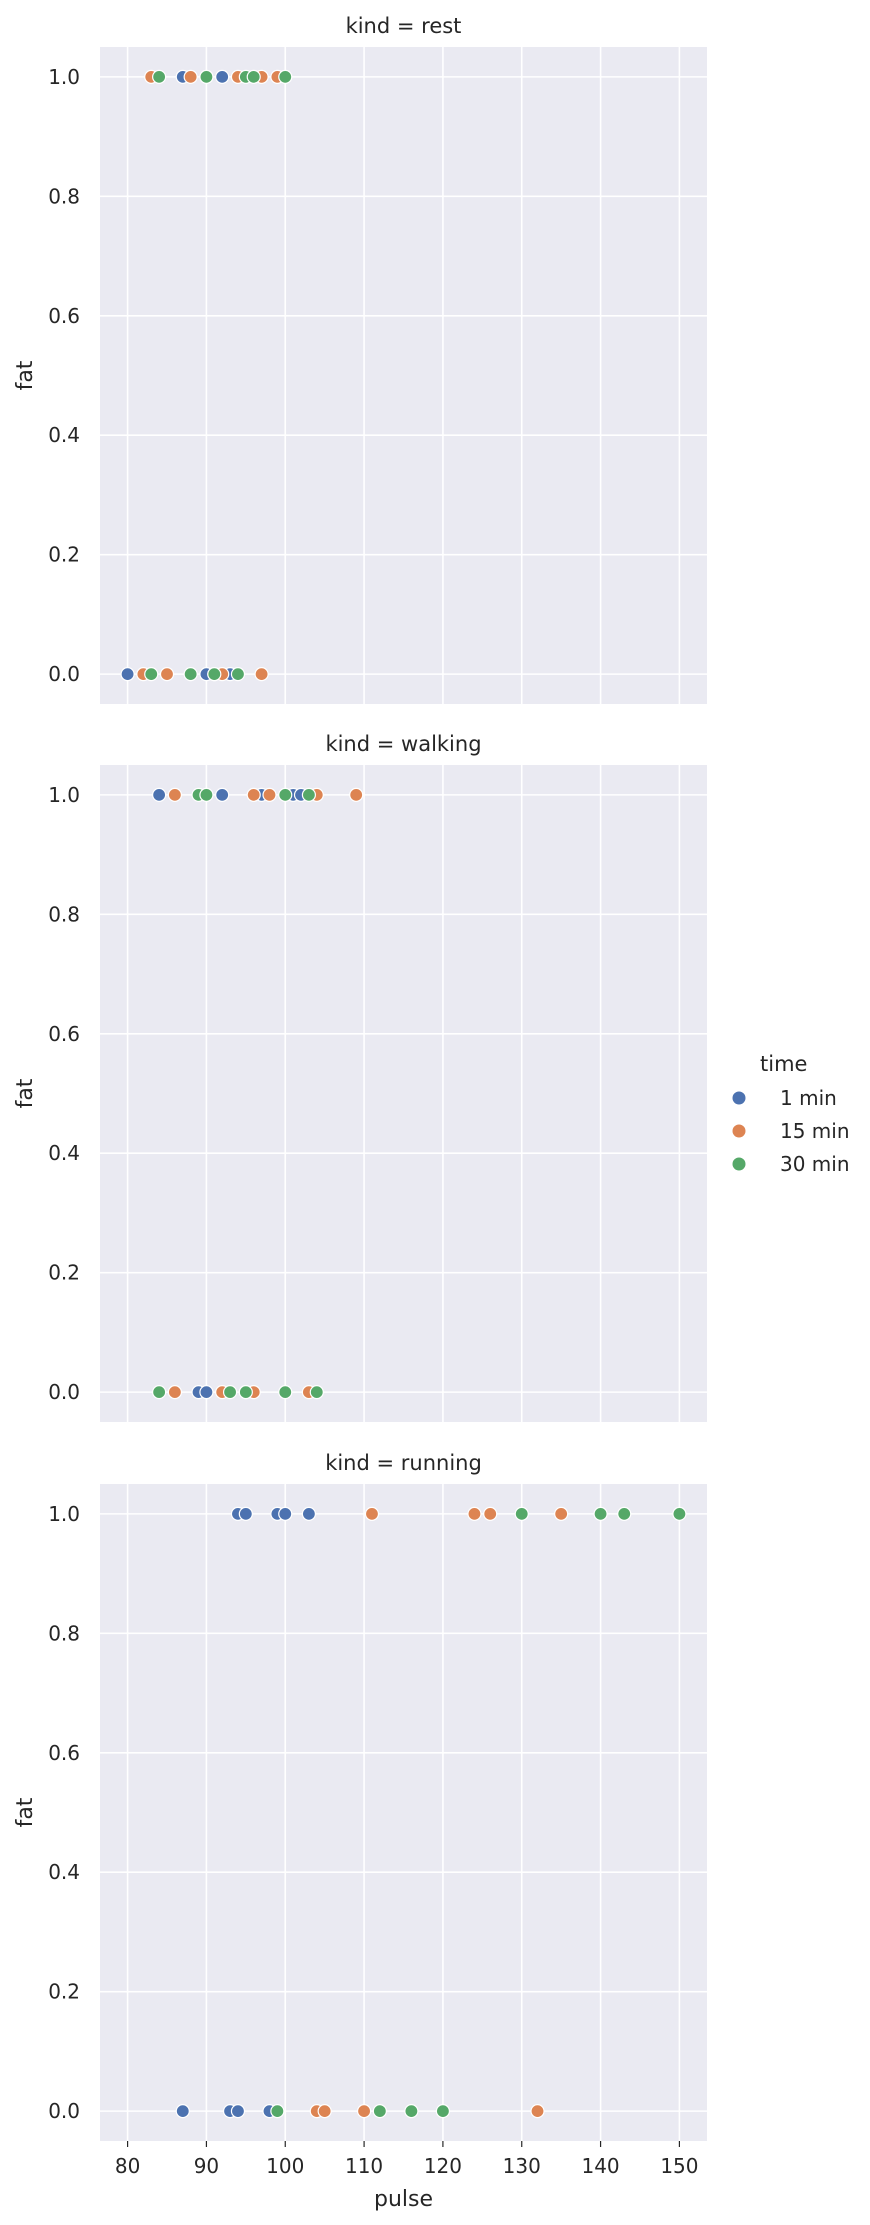 The height and width of the screenshot is (2225, 870). What do you see at coordinates (403, 2199) in the screenshot?
I see `x-axis-label: pulse` at bounding box center [403, 2199].